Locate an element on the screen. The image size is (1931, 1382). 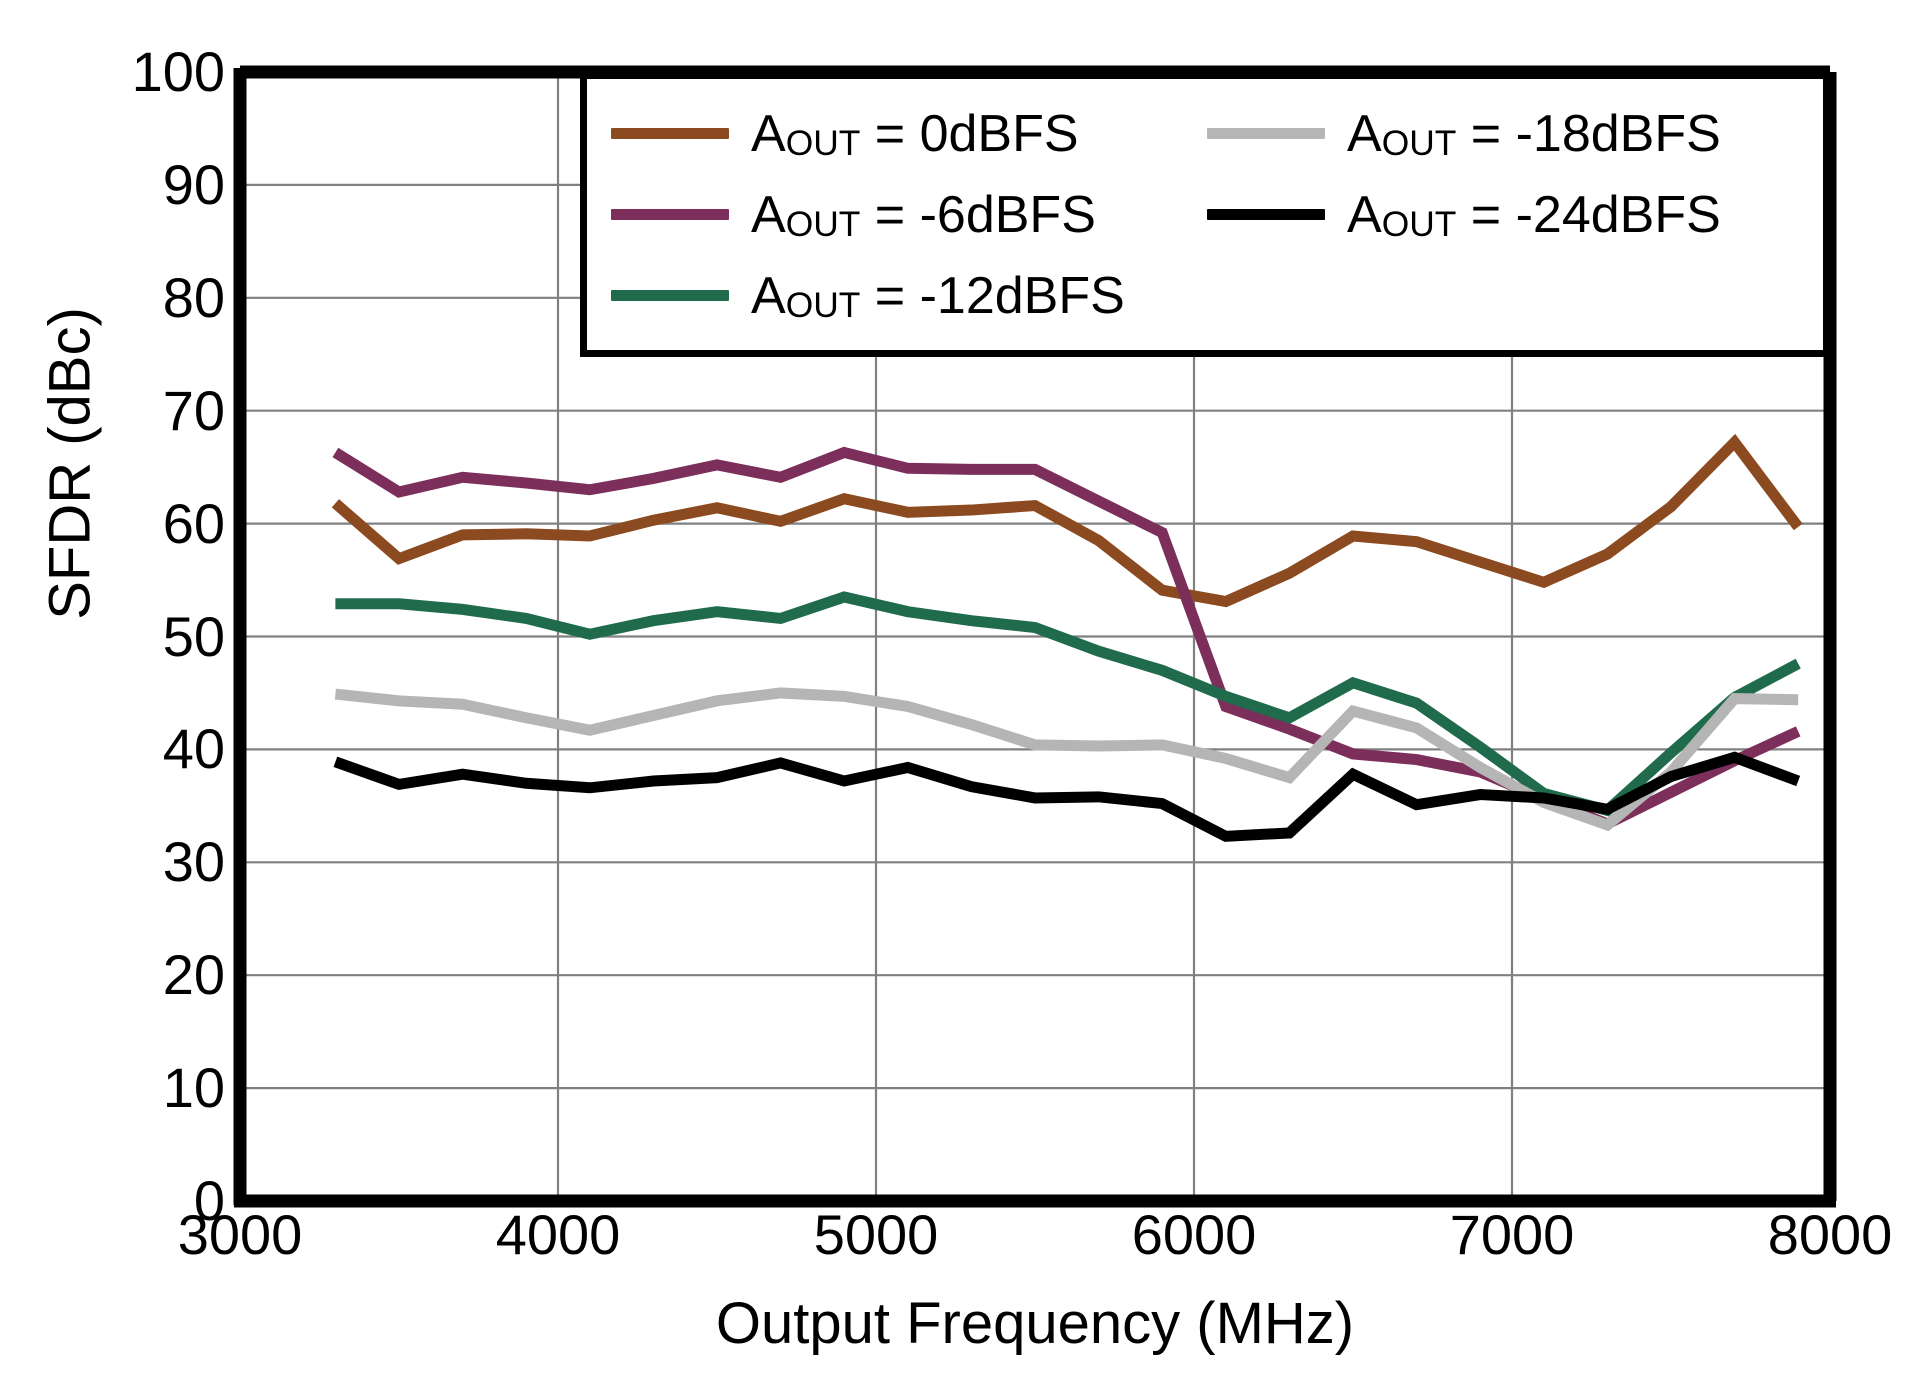
x-axis-tick-label: 4000 is located at coordinates (558, 1234).